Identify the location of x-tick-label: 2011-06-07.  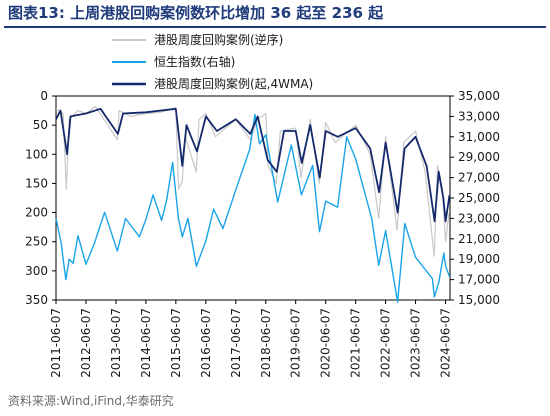
(56, 343).